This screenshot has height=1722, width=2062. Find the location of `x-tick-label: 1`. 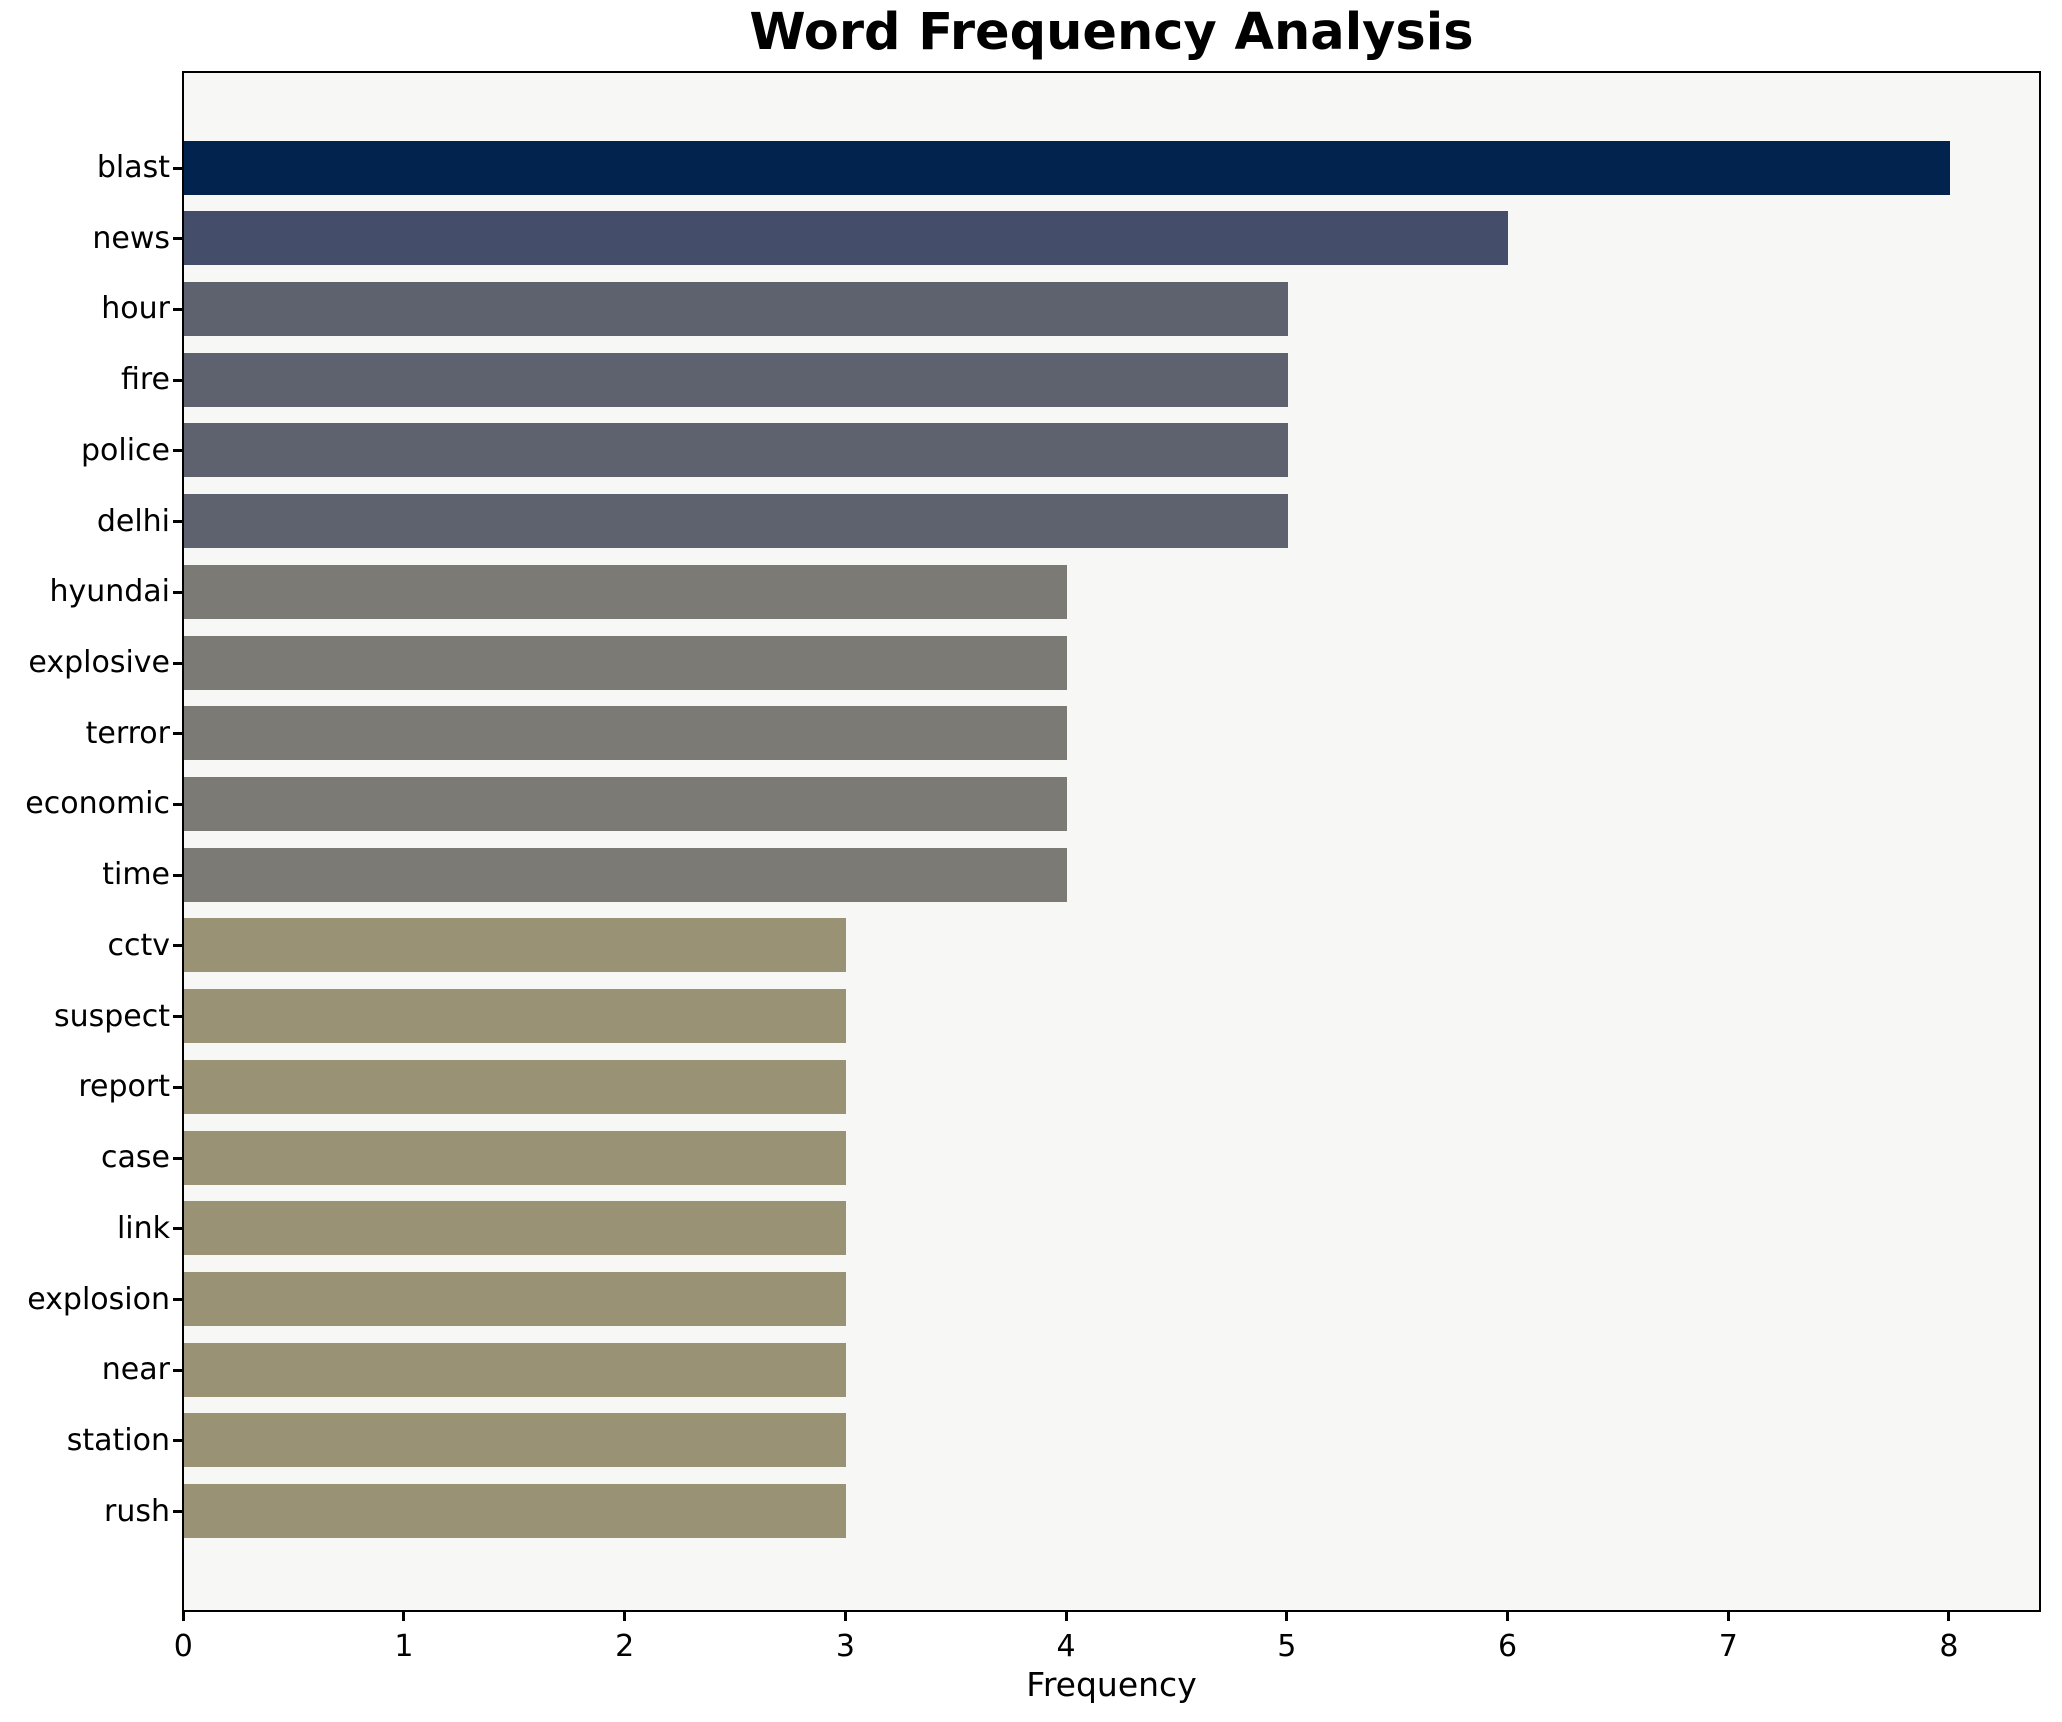

x-tick-label: 1 is located at coordinates (404, 1646).